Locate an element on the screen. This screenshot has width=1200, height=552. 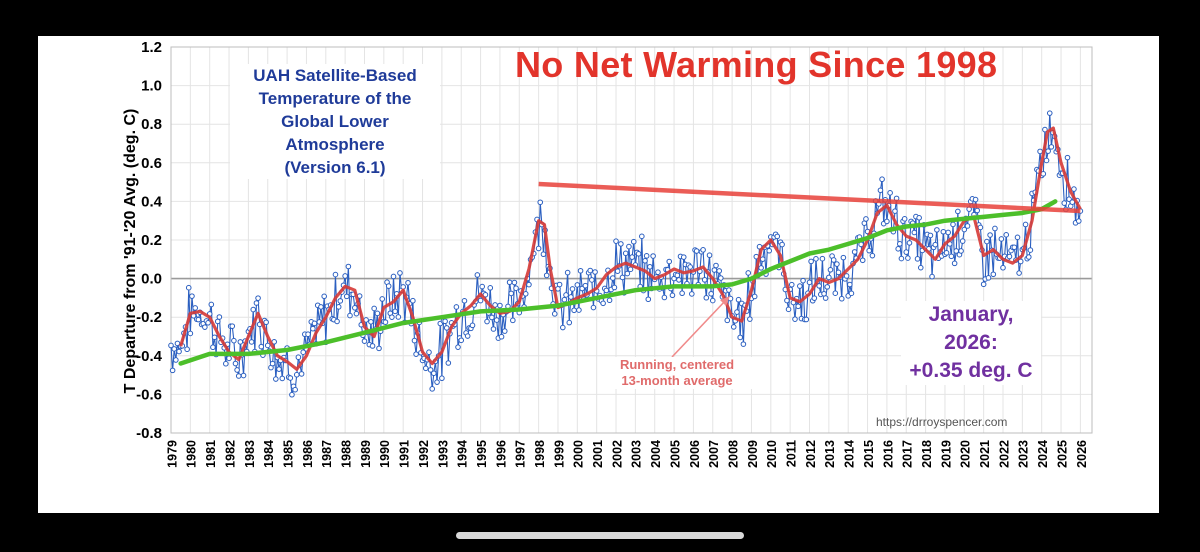
x-tick-label: 2001 is located at coordinates (598, 454).